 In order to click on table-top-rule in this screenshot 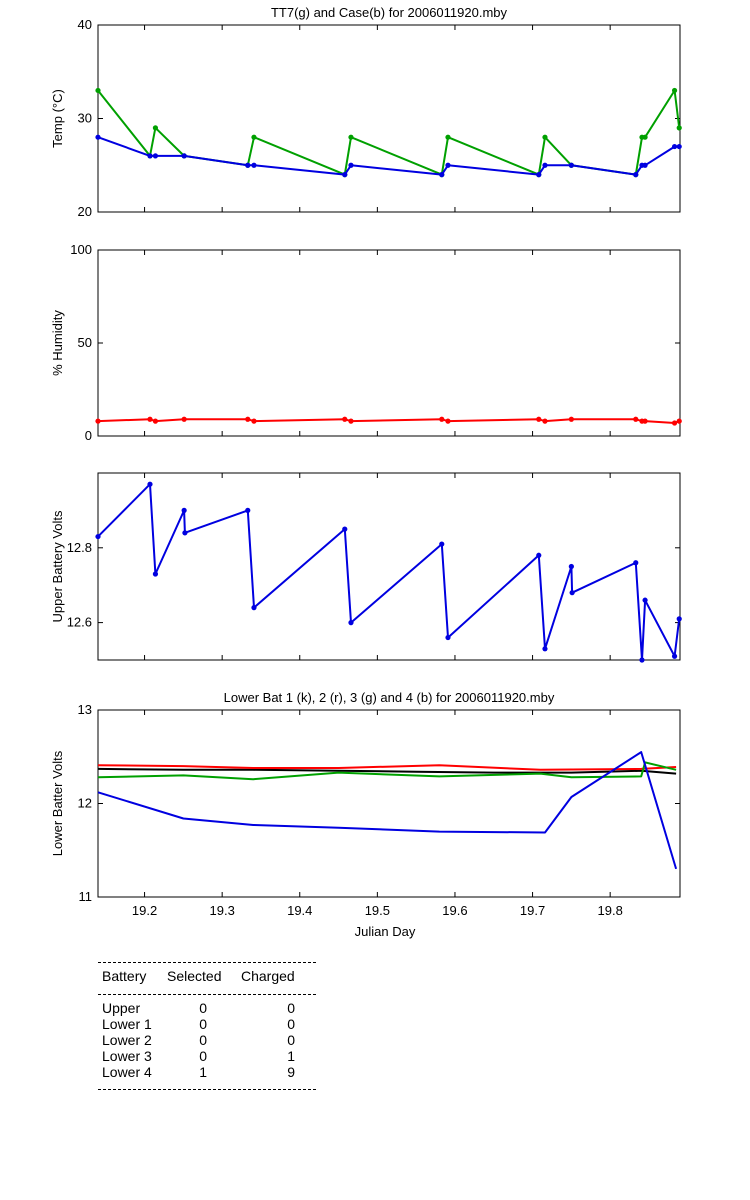, I will do `click(207, 962)`.